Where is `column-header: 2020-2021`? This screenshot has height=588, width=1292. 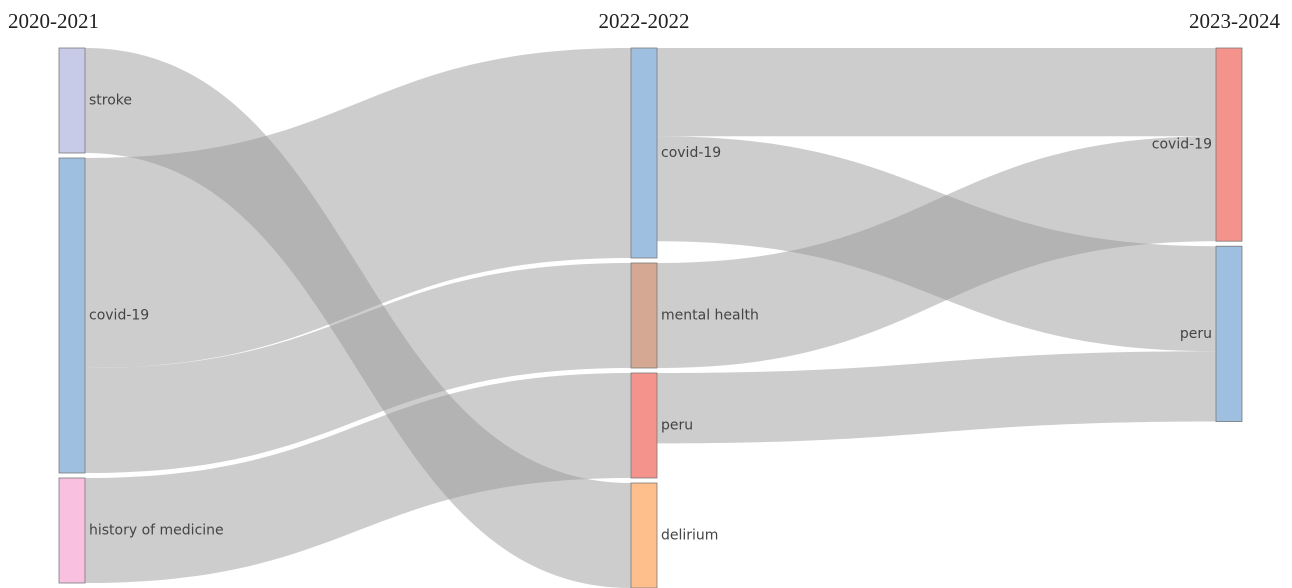
column-header: 2020-2021 is located at coordinates (53, 21).